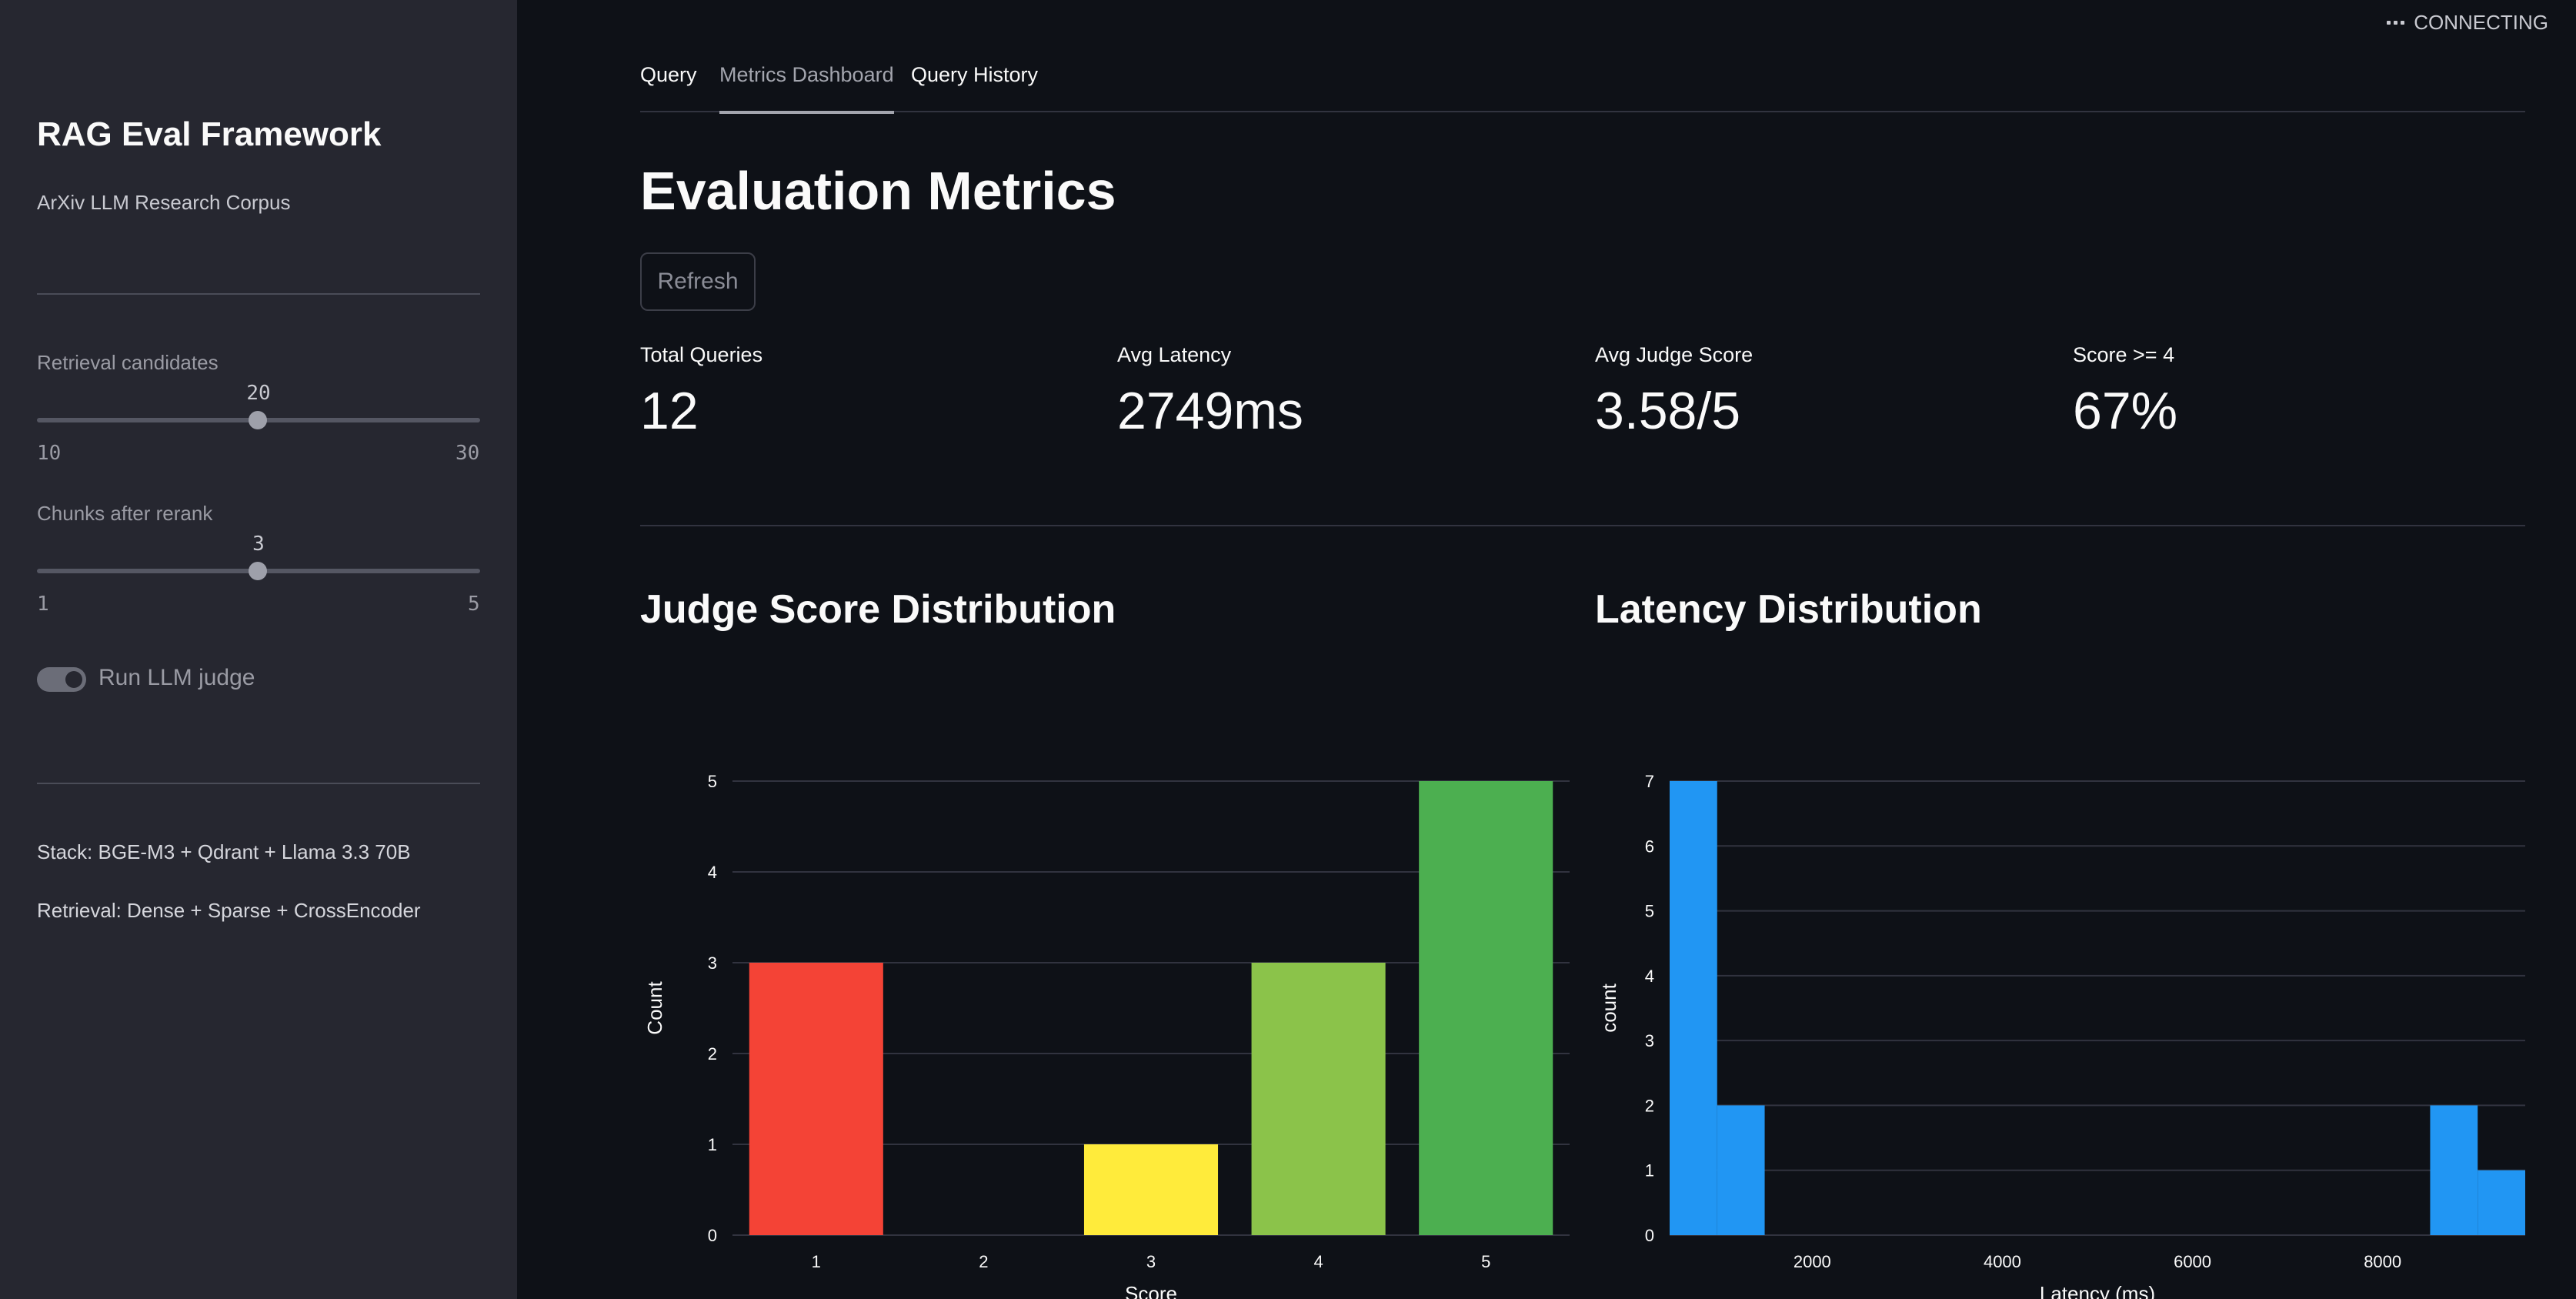 Image resolution: width=2576 pixels, height=1299 pixels. I want to click on y-tick-label: 6, so click(1650, 846).